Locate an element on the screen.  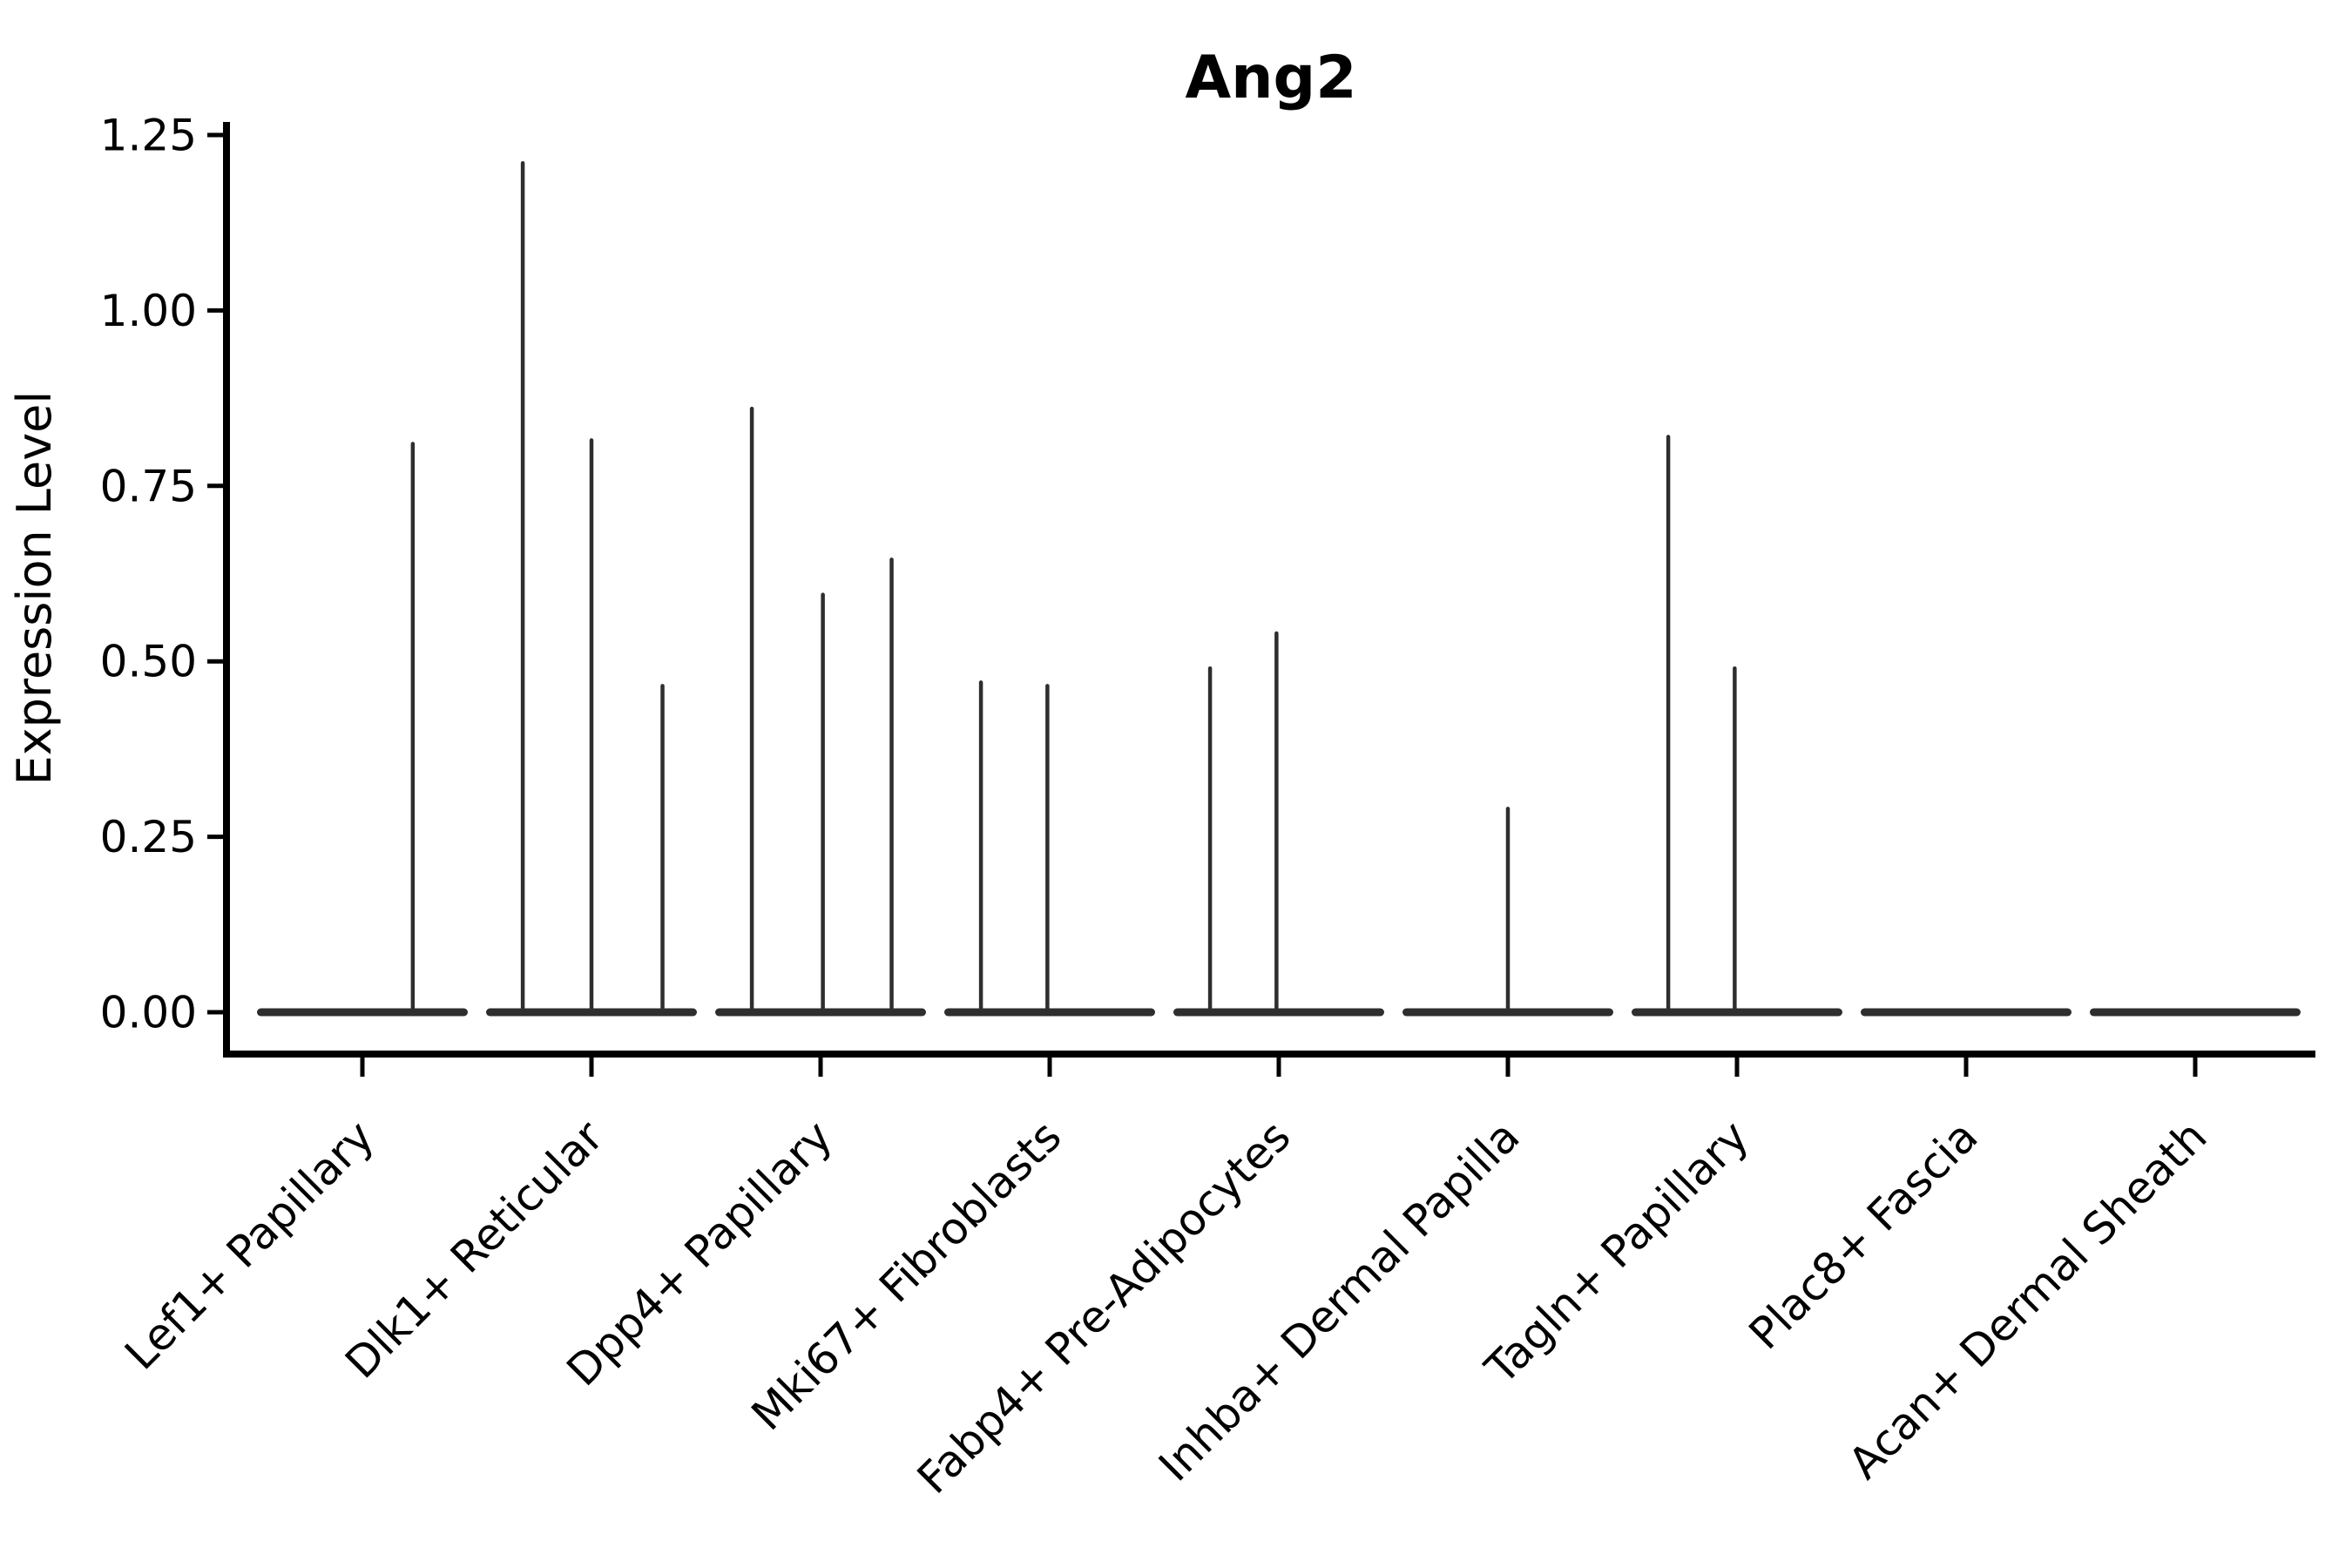
y-tick-label: 0.25 is located at coordinates (148, 837).